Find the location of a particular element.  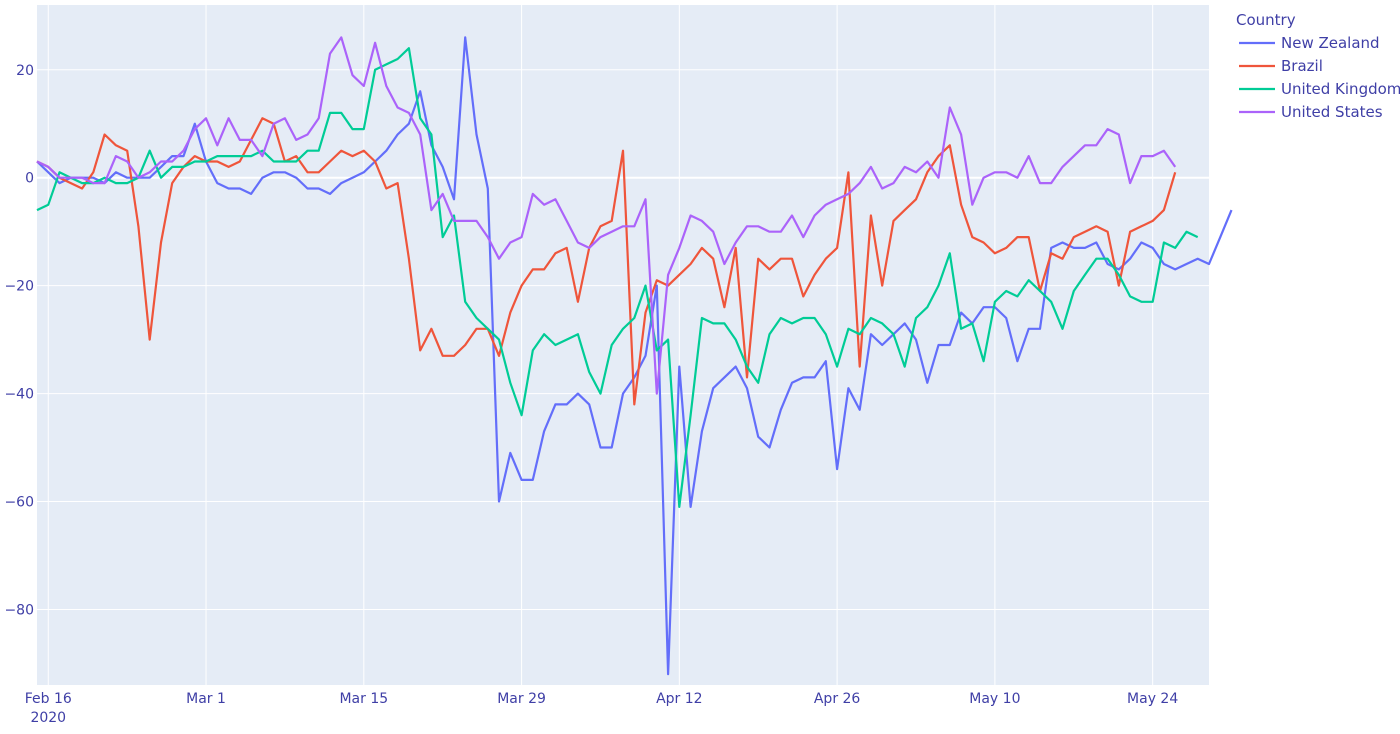

x-tick-label: Mar 1 is located at coordinates (206, 699).